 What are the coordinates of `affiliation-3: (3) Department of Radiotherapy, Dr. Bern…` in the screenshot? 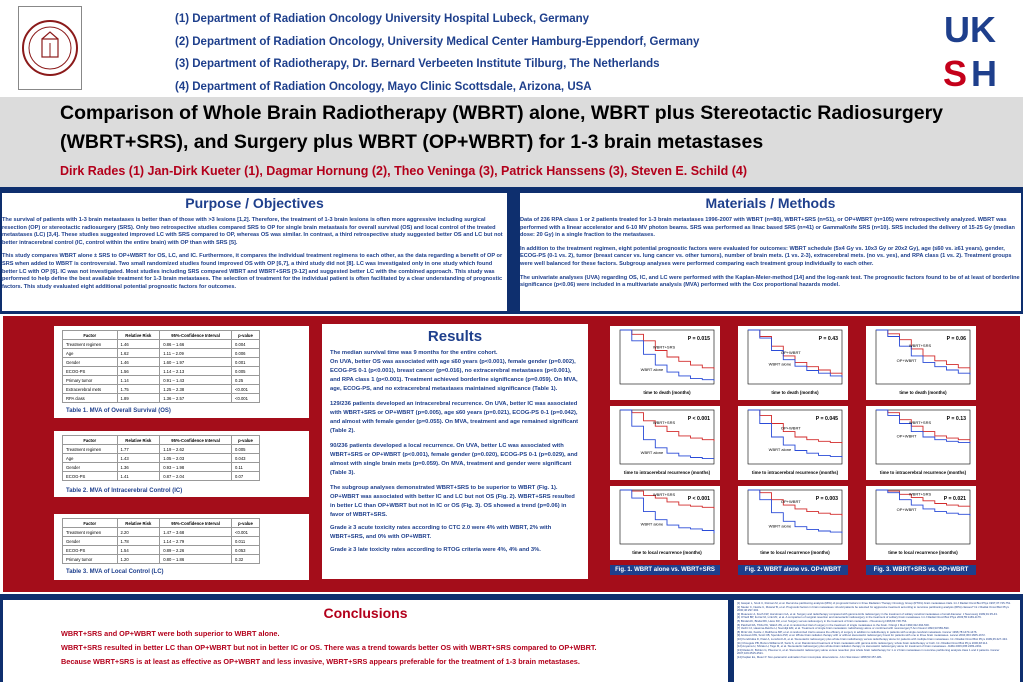 It's located at (417, 64).